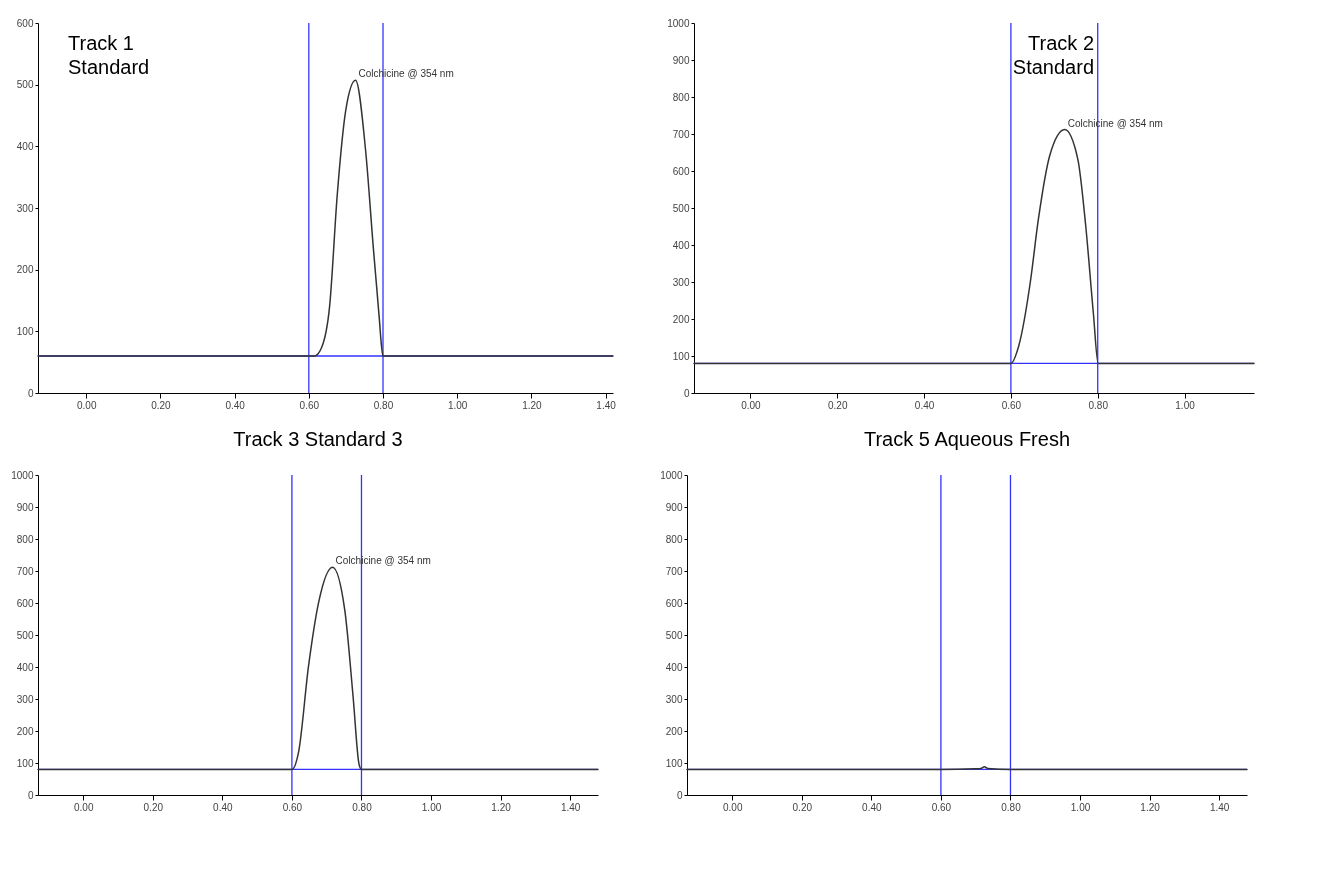 The image size is (1330, 874). I want to click on chart-title: Track 5 Aqueous Fresh, so click(967, 439).